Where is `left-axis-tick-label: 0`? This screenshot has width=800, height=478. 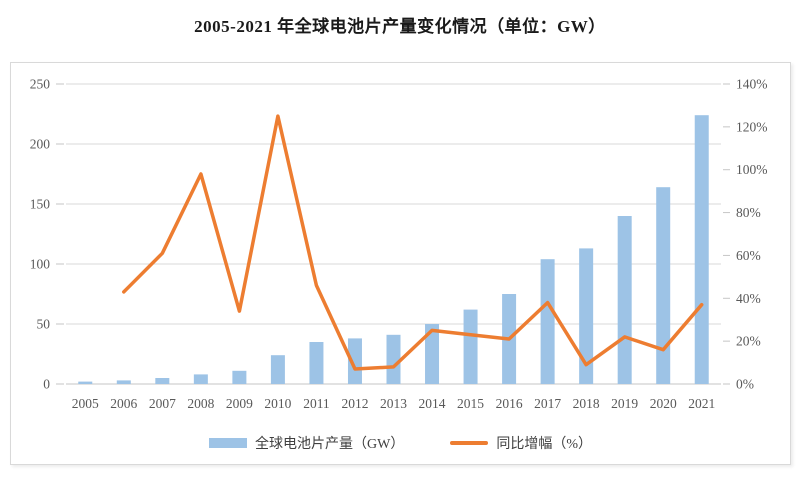
left-axis-tick-label: 0 is located at coordinates (46, 384).